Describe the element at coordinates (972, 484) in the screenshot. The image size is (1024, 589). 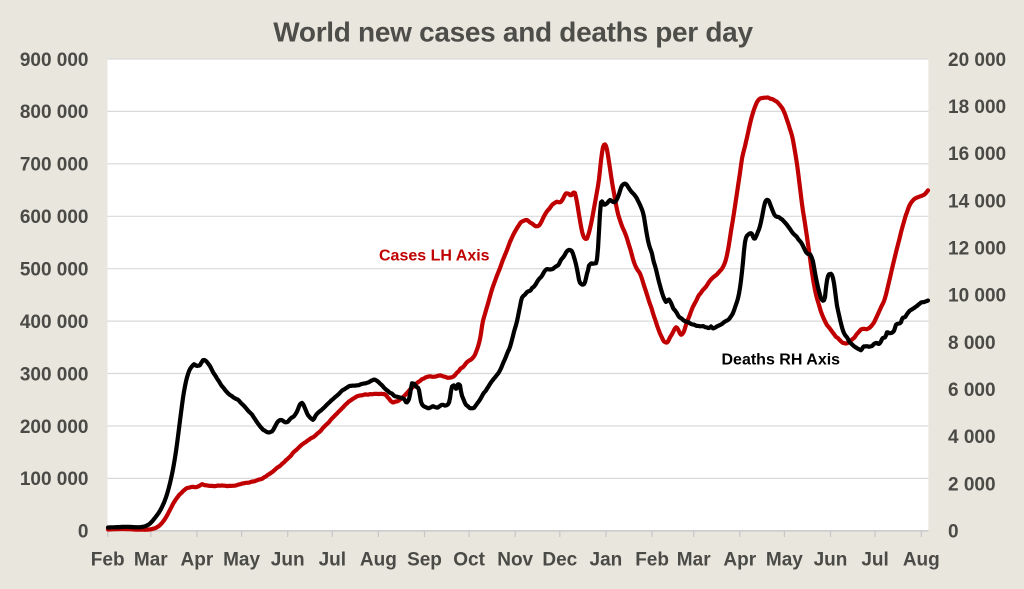
I see `svg-text: 2 000` at that location.